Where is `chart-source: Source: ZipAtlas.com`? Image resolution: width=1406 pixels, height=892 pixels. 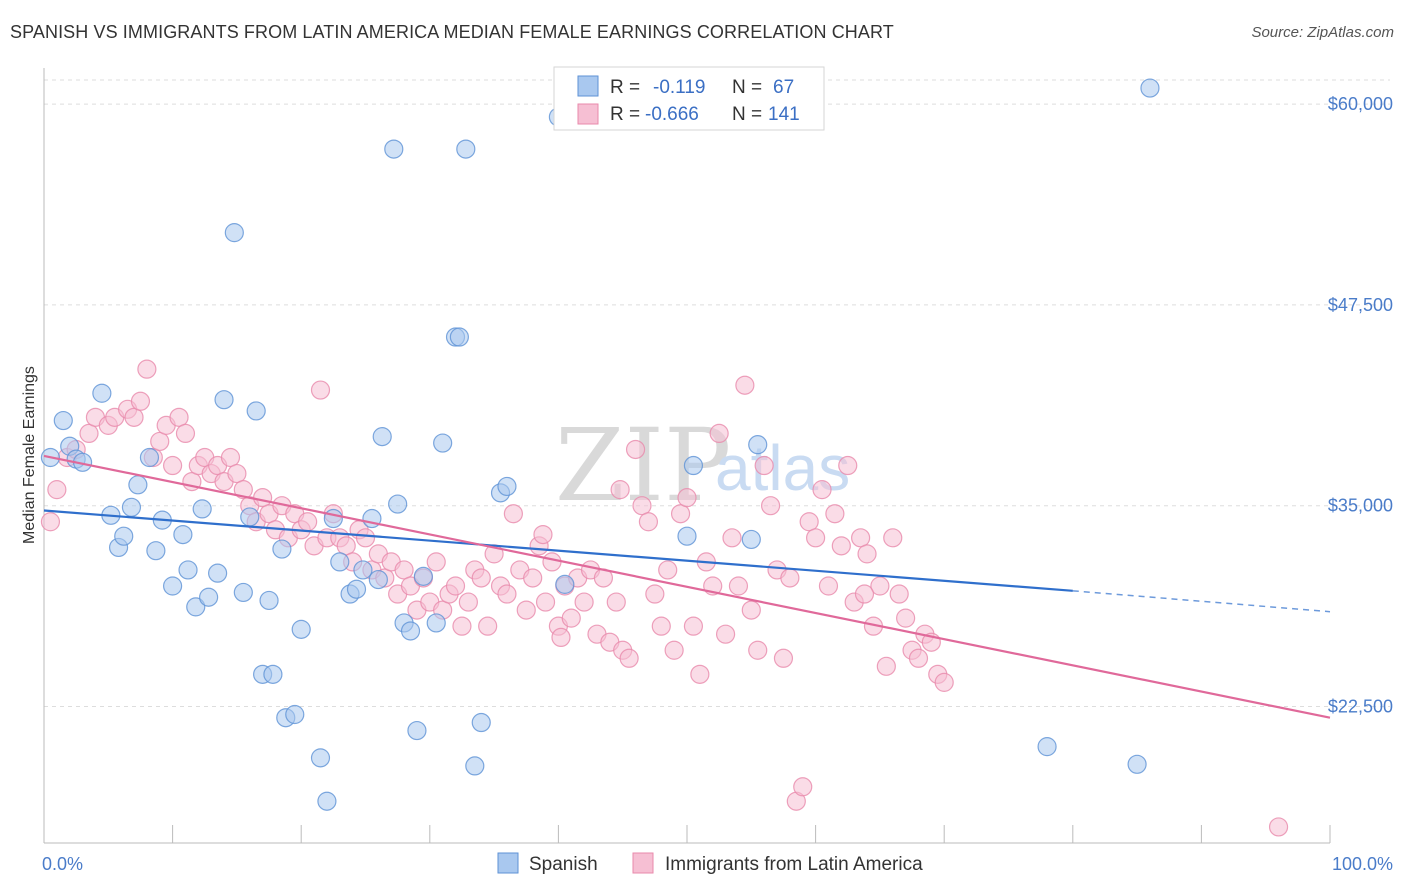
chart-source: Source: ZipAtlas.com is located at coordinates (1322, 32).